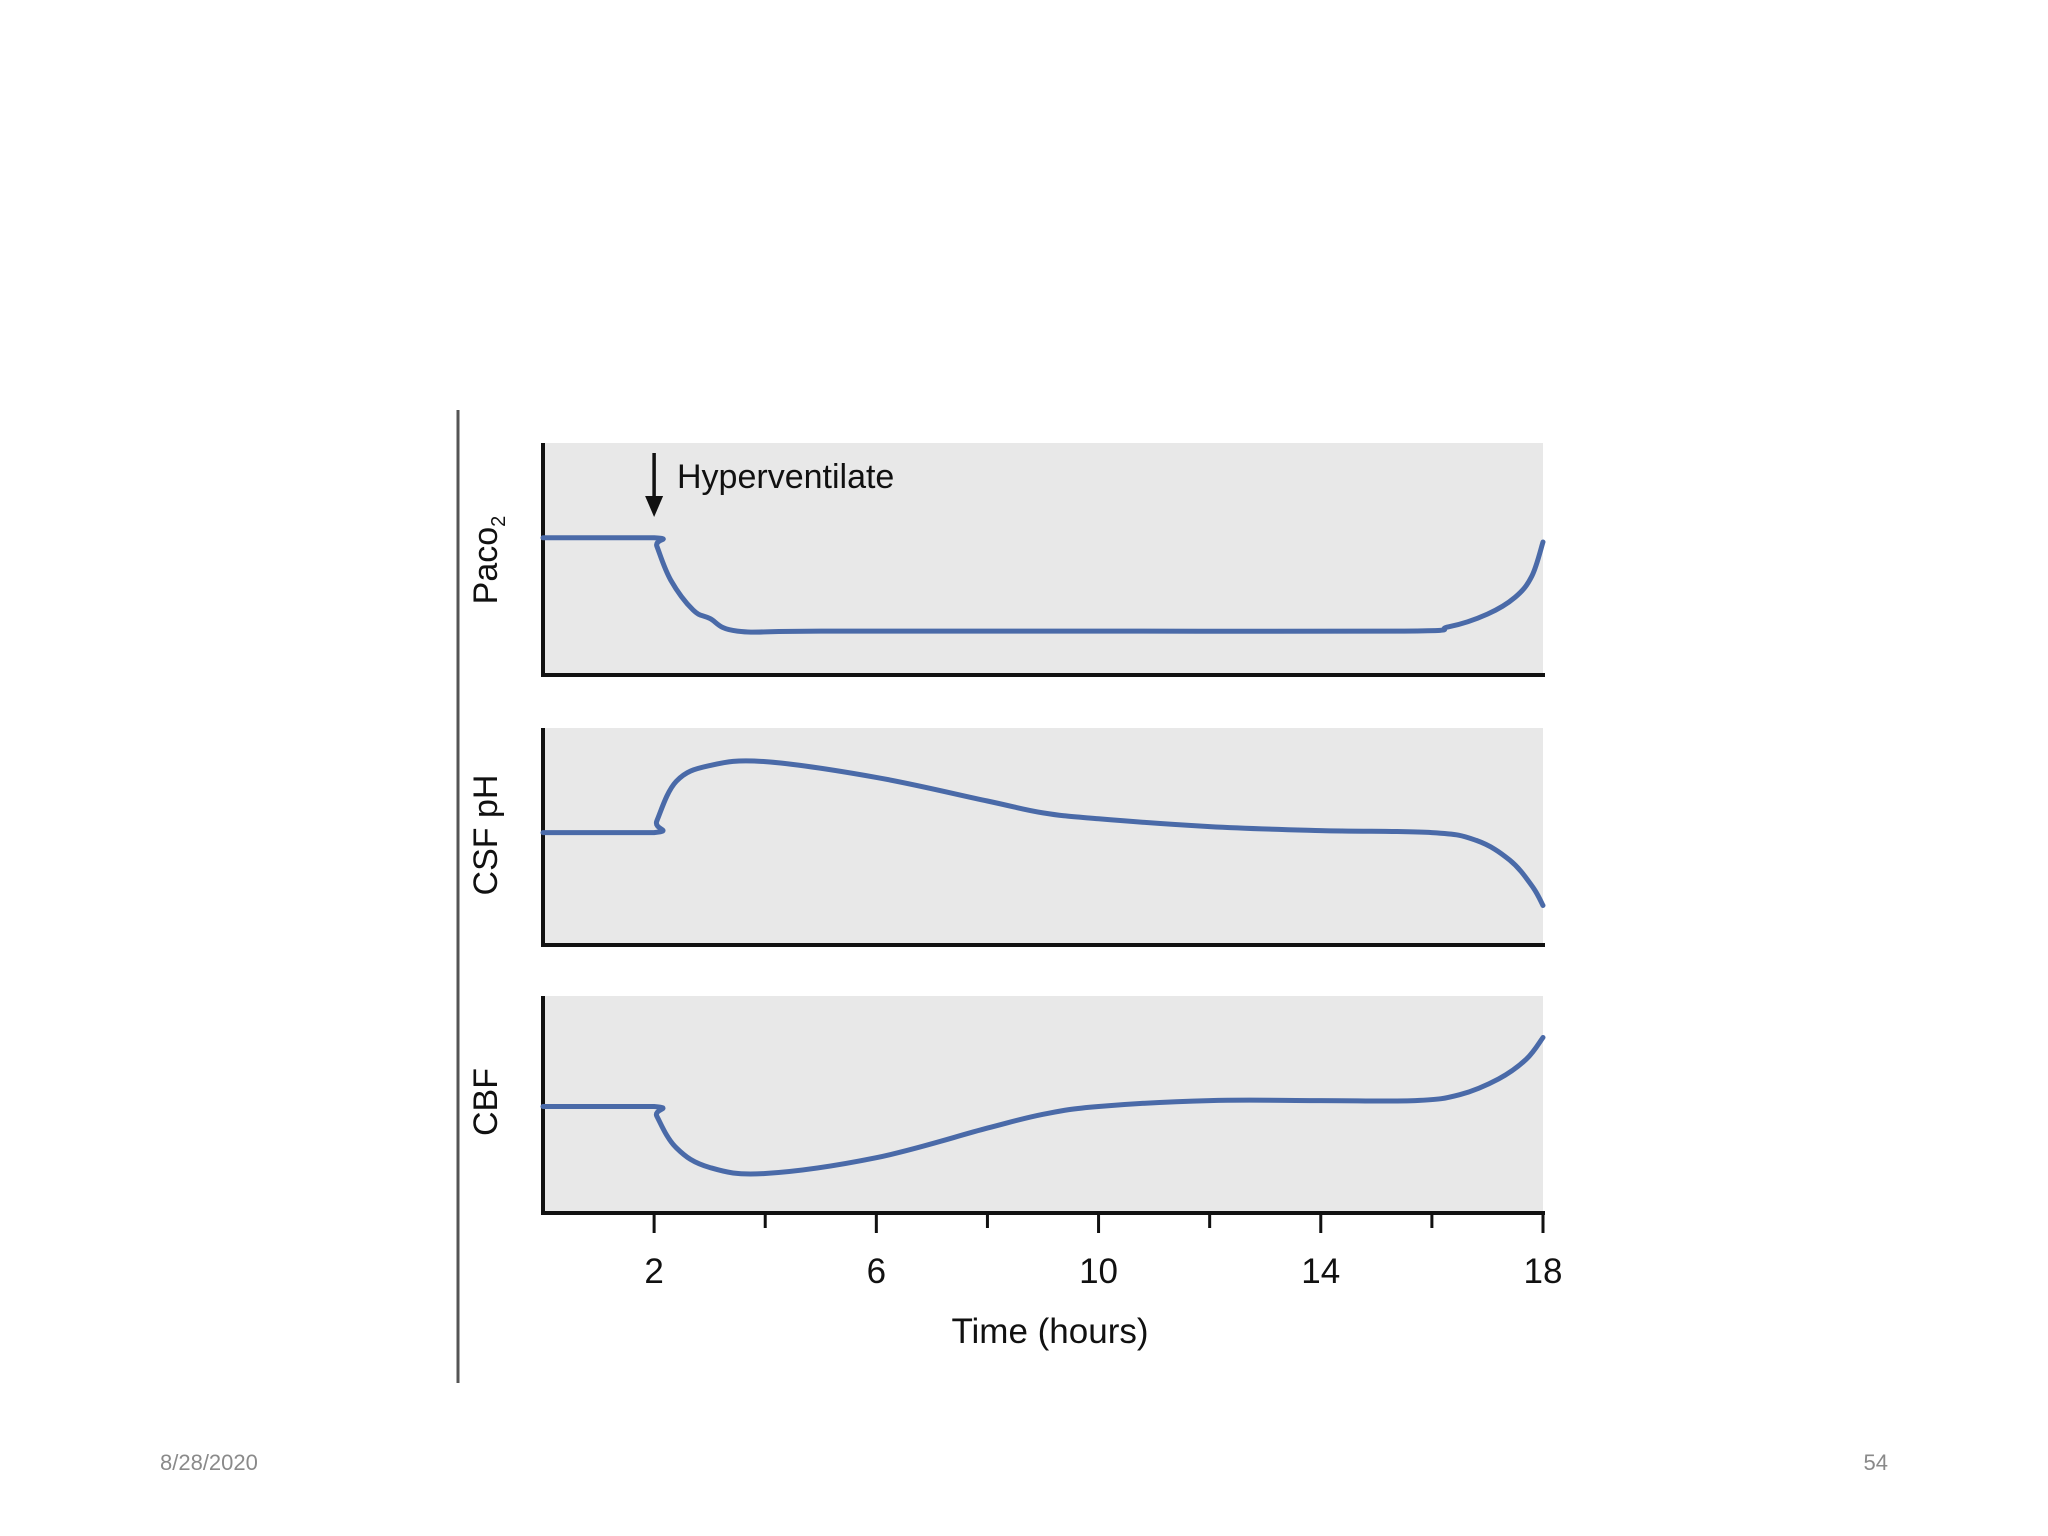 This screenshot has width=2048, height=1536. I want to click on panel-cbf-series-line, so click(1043, 1106).